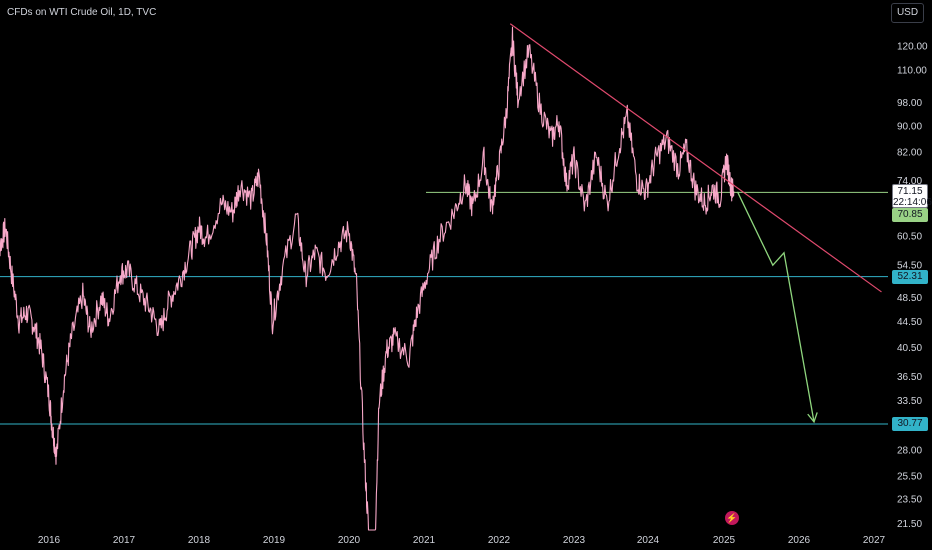 The height and width of the screenshot is (550, 932). Describe the element at coordinates (909, 298) in the screenshot. I see `price-axis-tick: 48.50` at that location.